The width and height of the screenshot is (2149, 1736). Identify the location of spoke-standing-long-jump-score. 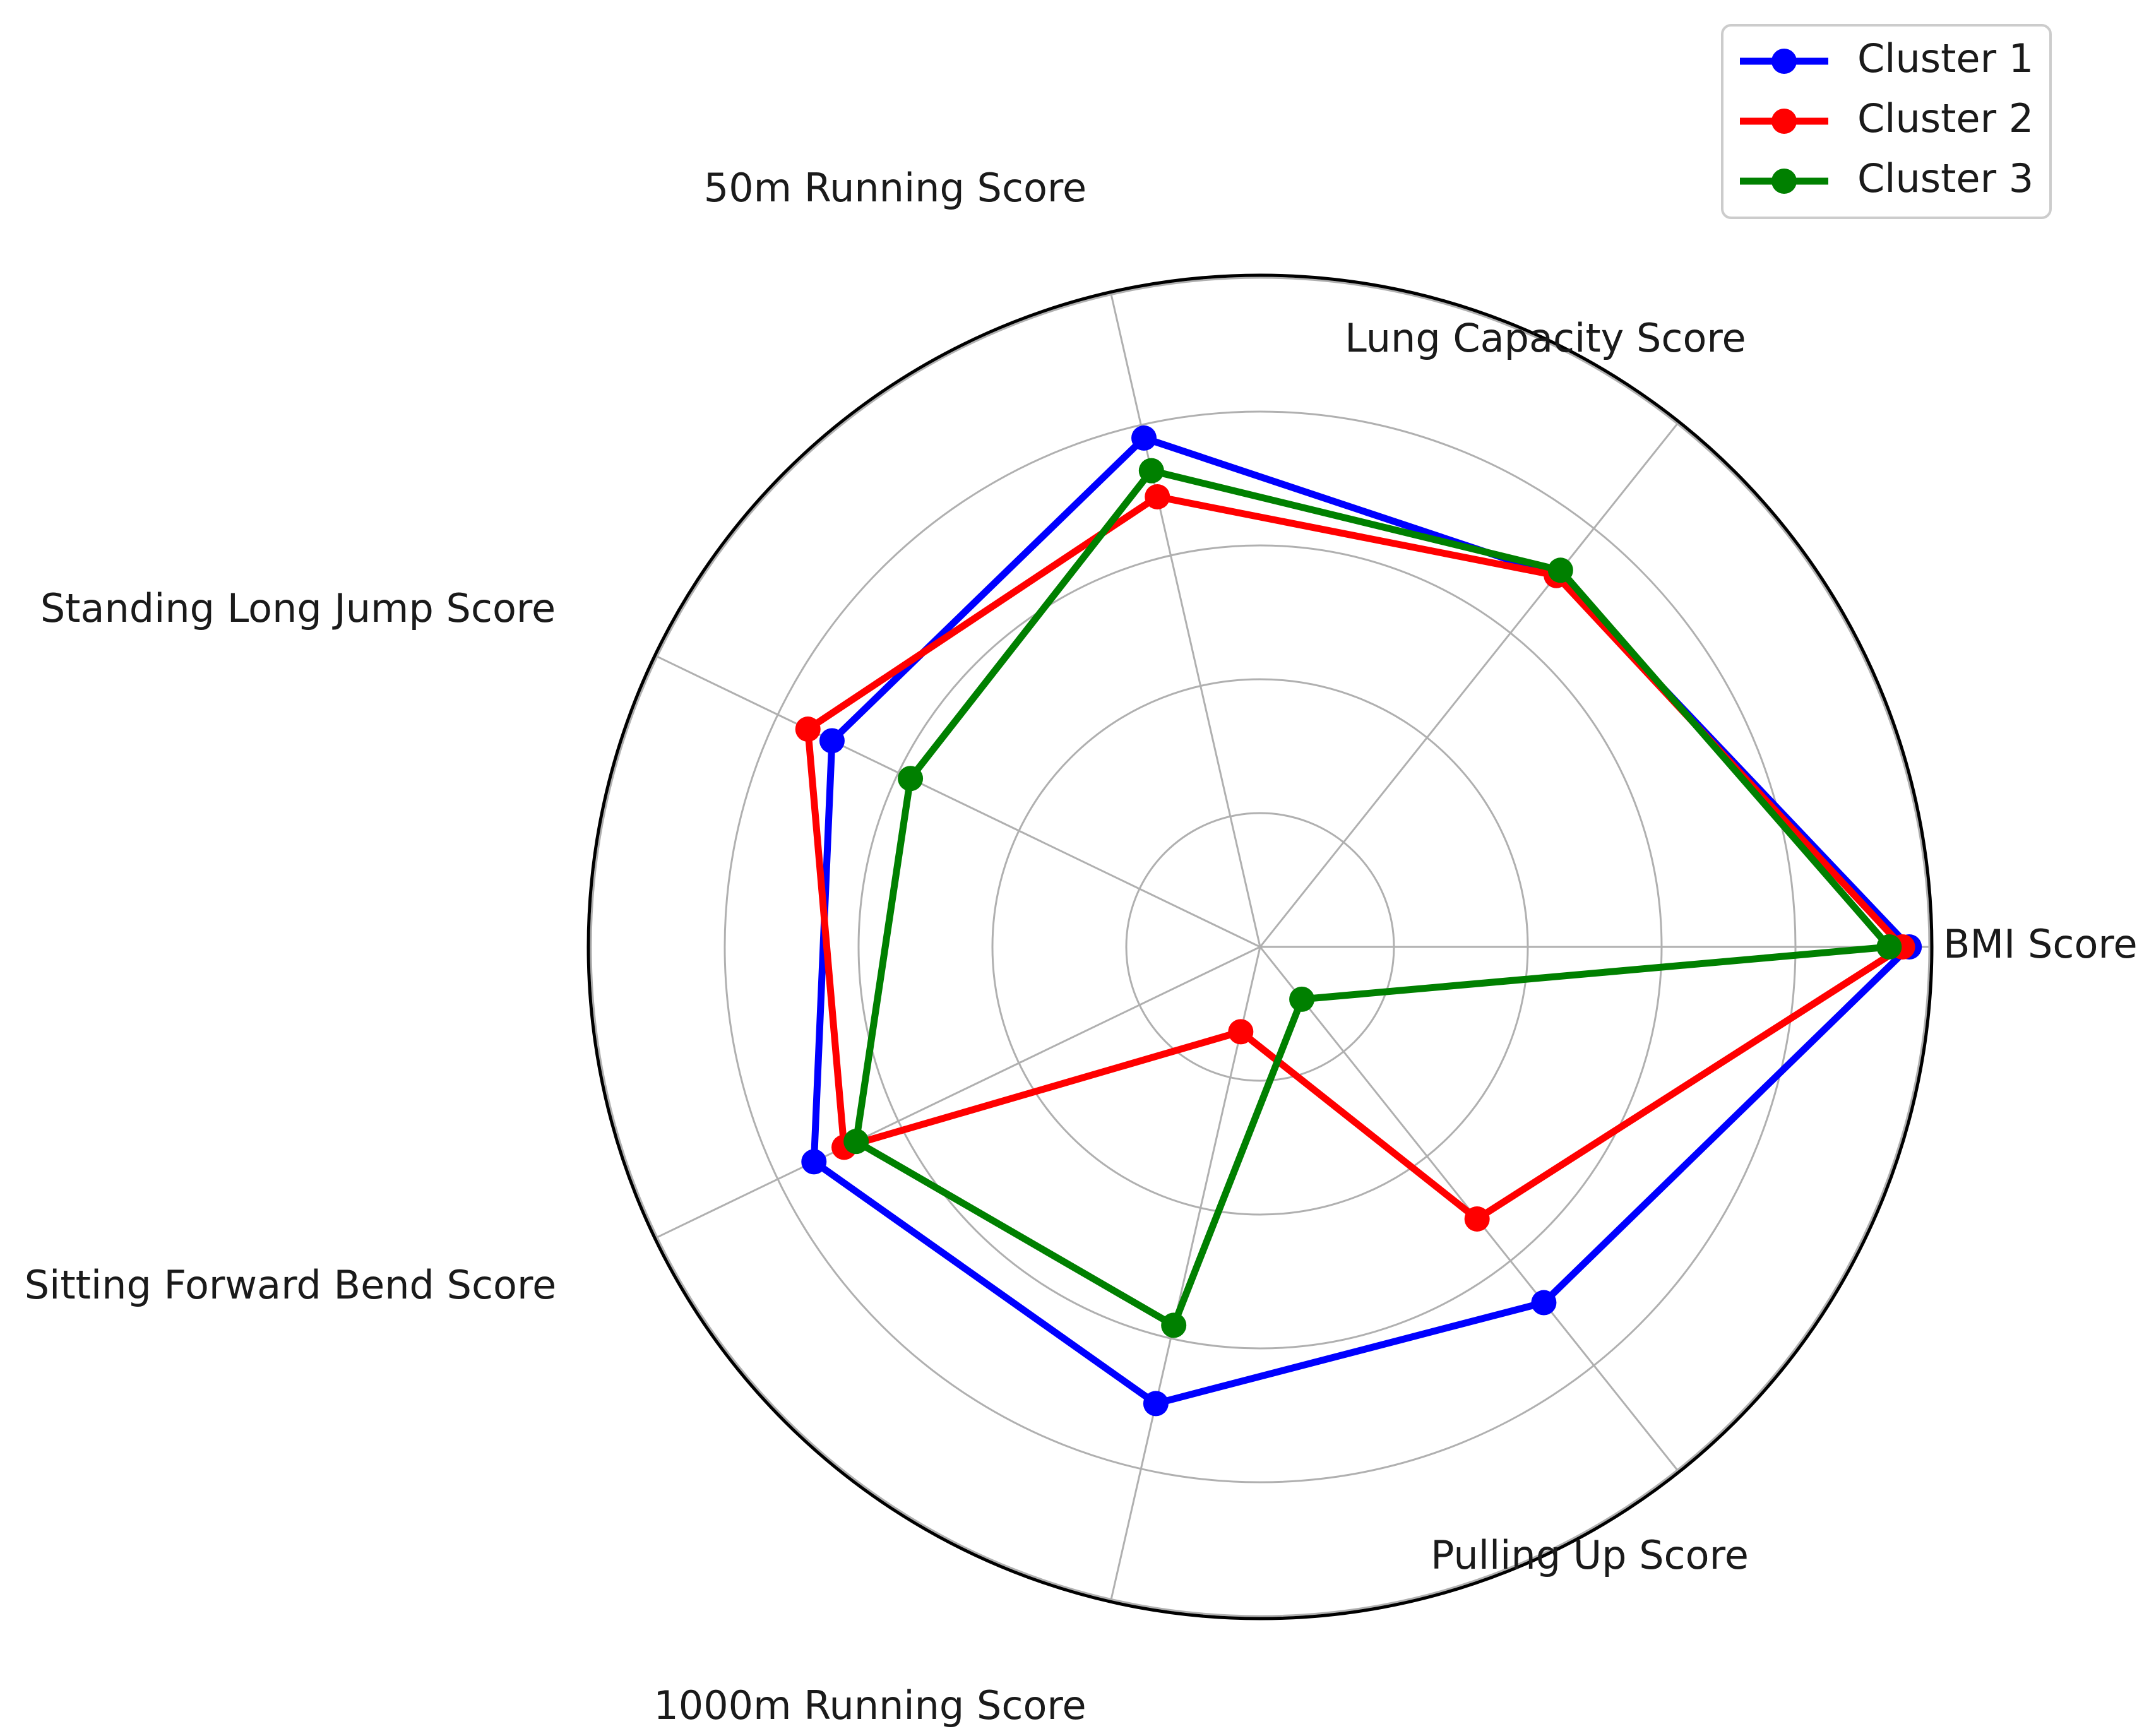
(959, 801).